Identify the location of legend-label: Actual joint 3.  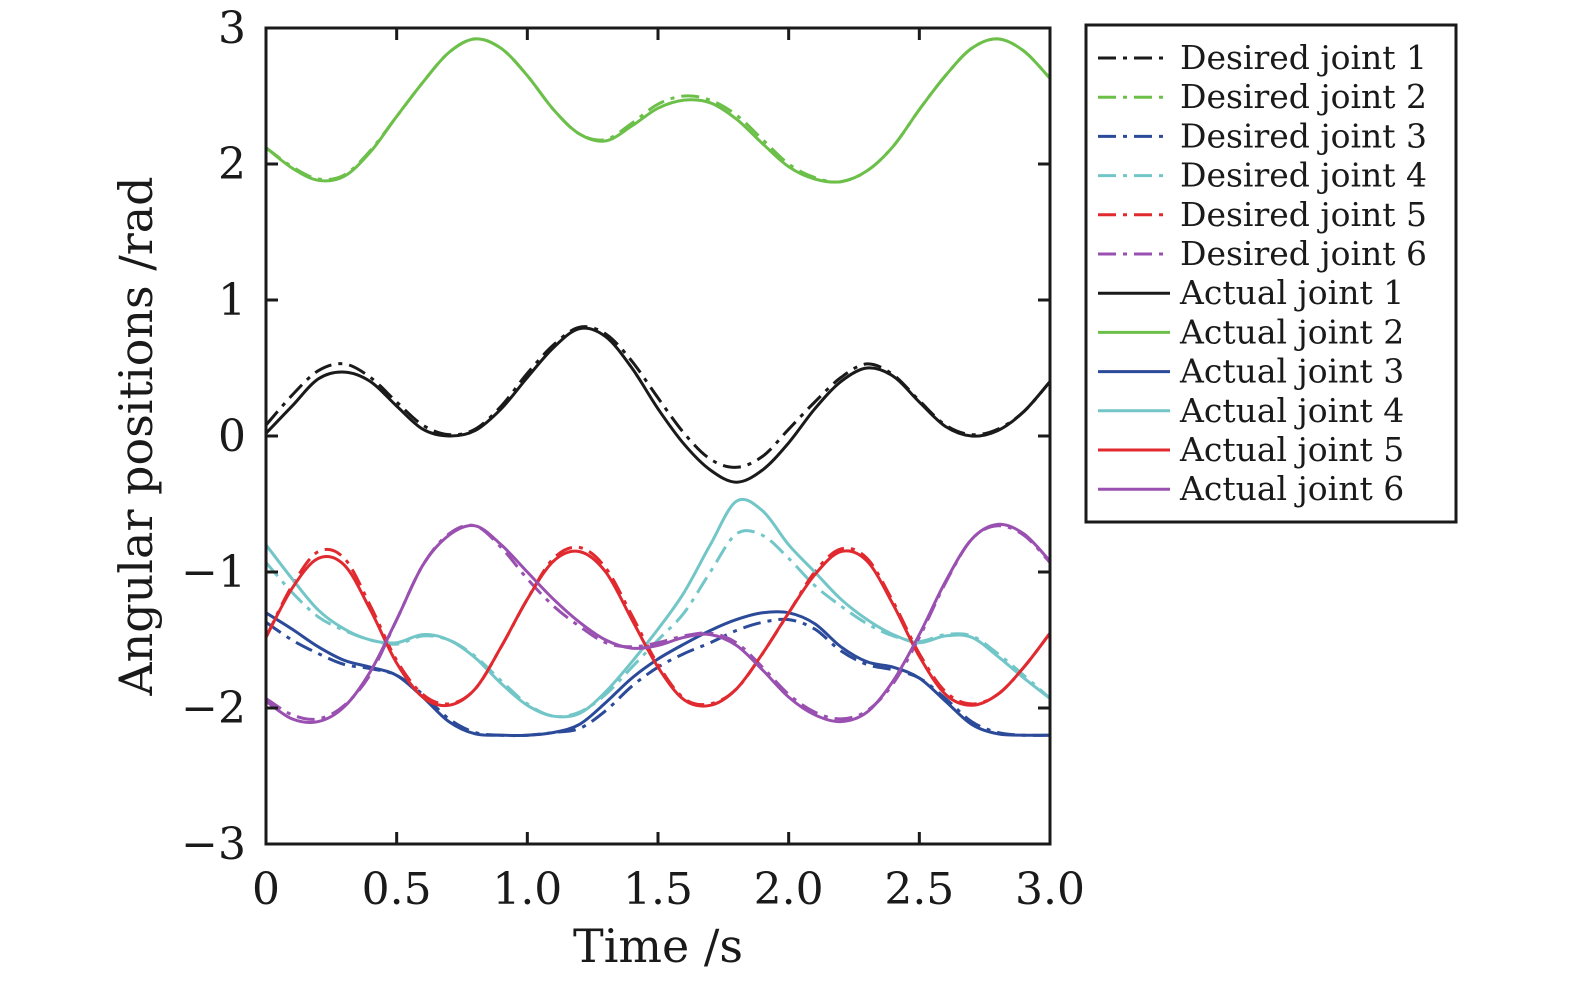
(1291, 371).